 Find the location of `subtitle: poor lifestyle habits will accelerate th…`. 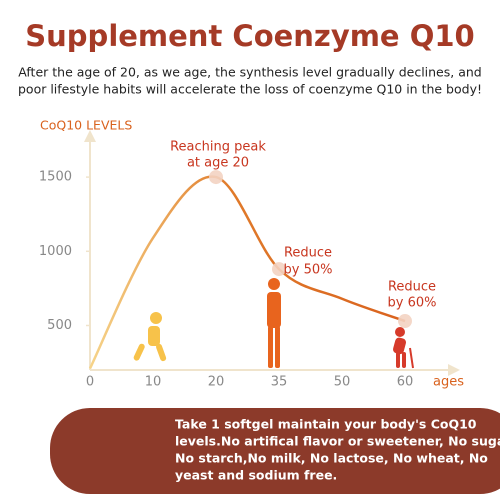

subtitle: poor lifestyle habits will accelerate th… is located at coordinates (250, 89).